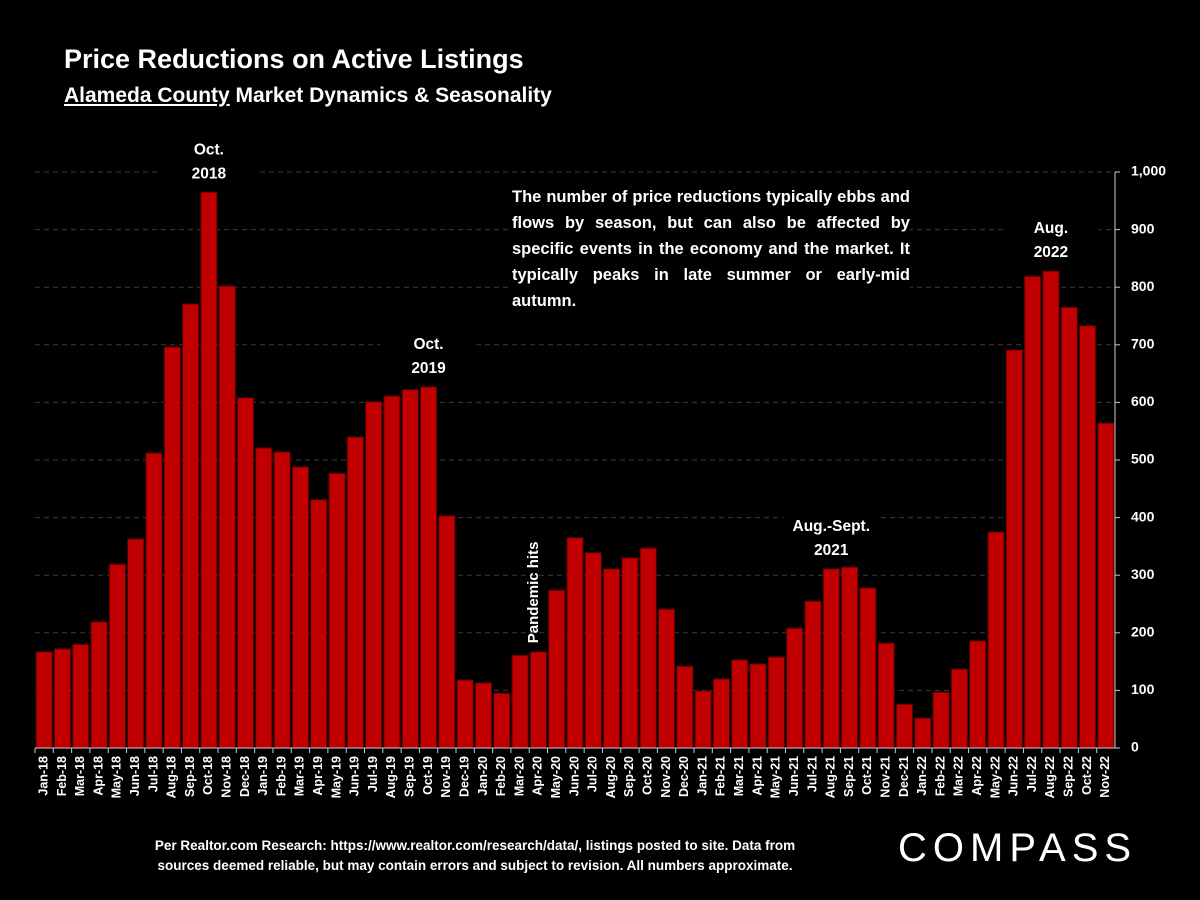  What do you see at coordinates (538, 776) in the screenshot?
I see `x-tick-label: Apr-20` at bounding box center [538, 776].